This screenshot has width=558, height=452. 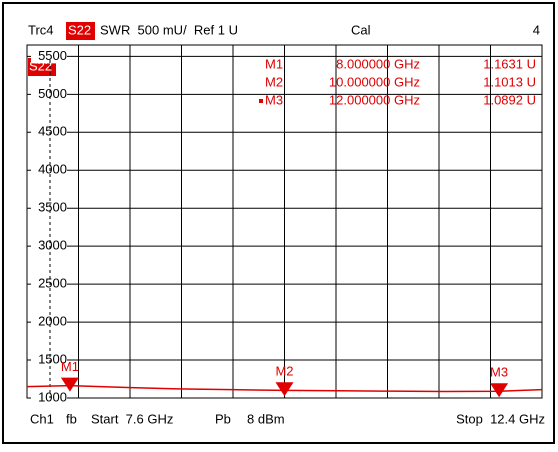 What do you see at coordinates (52, 93) in the screenshot?
I see `y-tick-label: 5000` at bounding box center [52, 93].